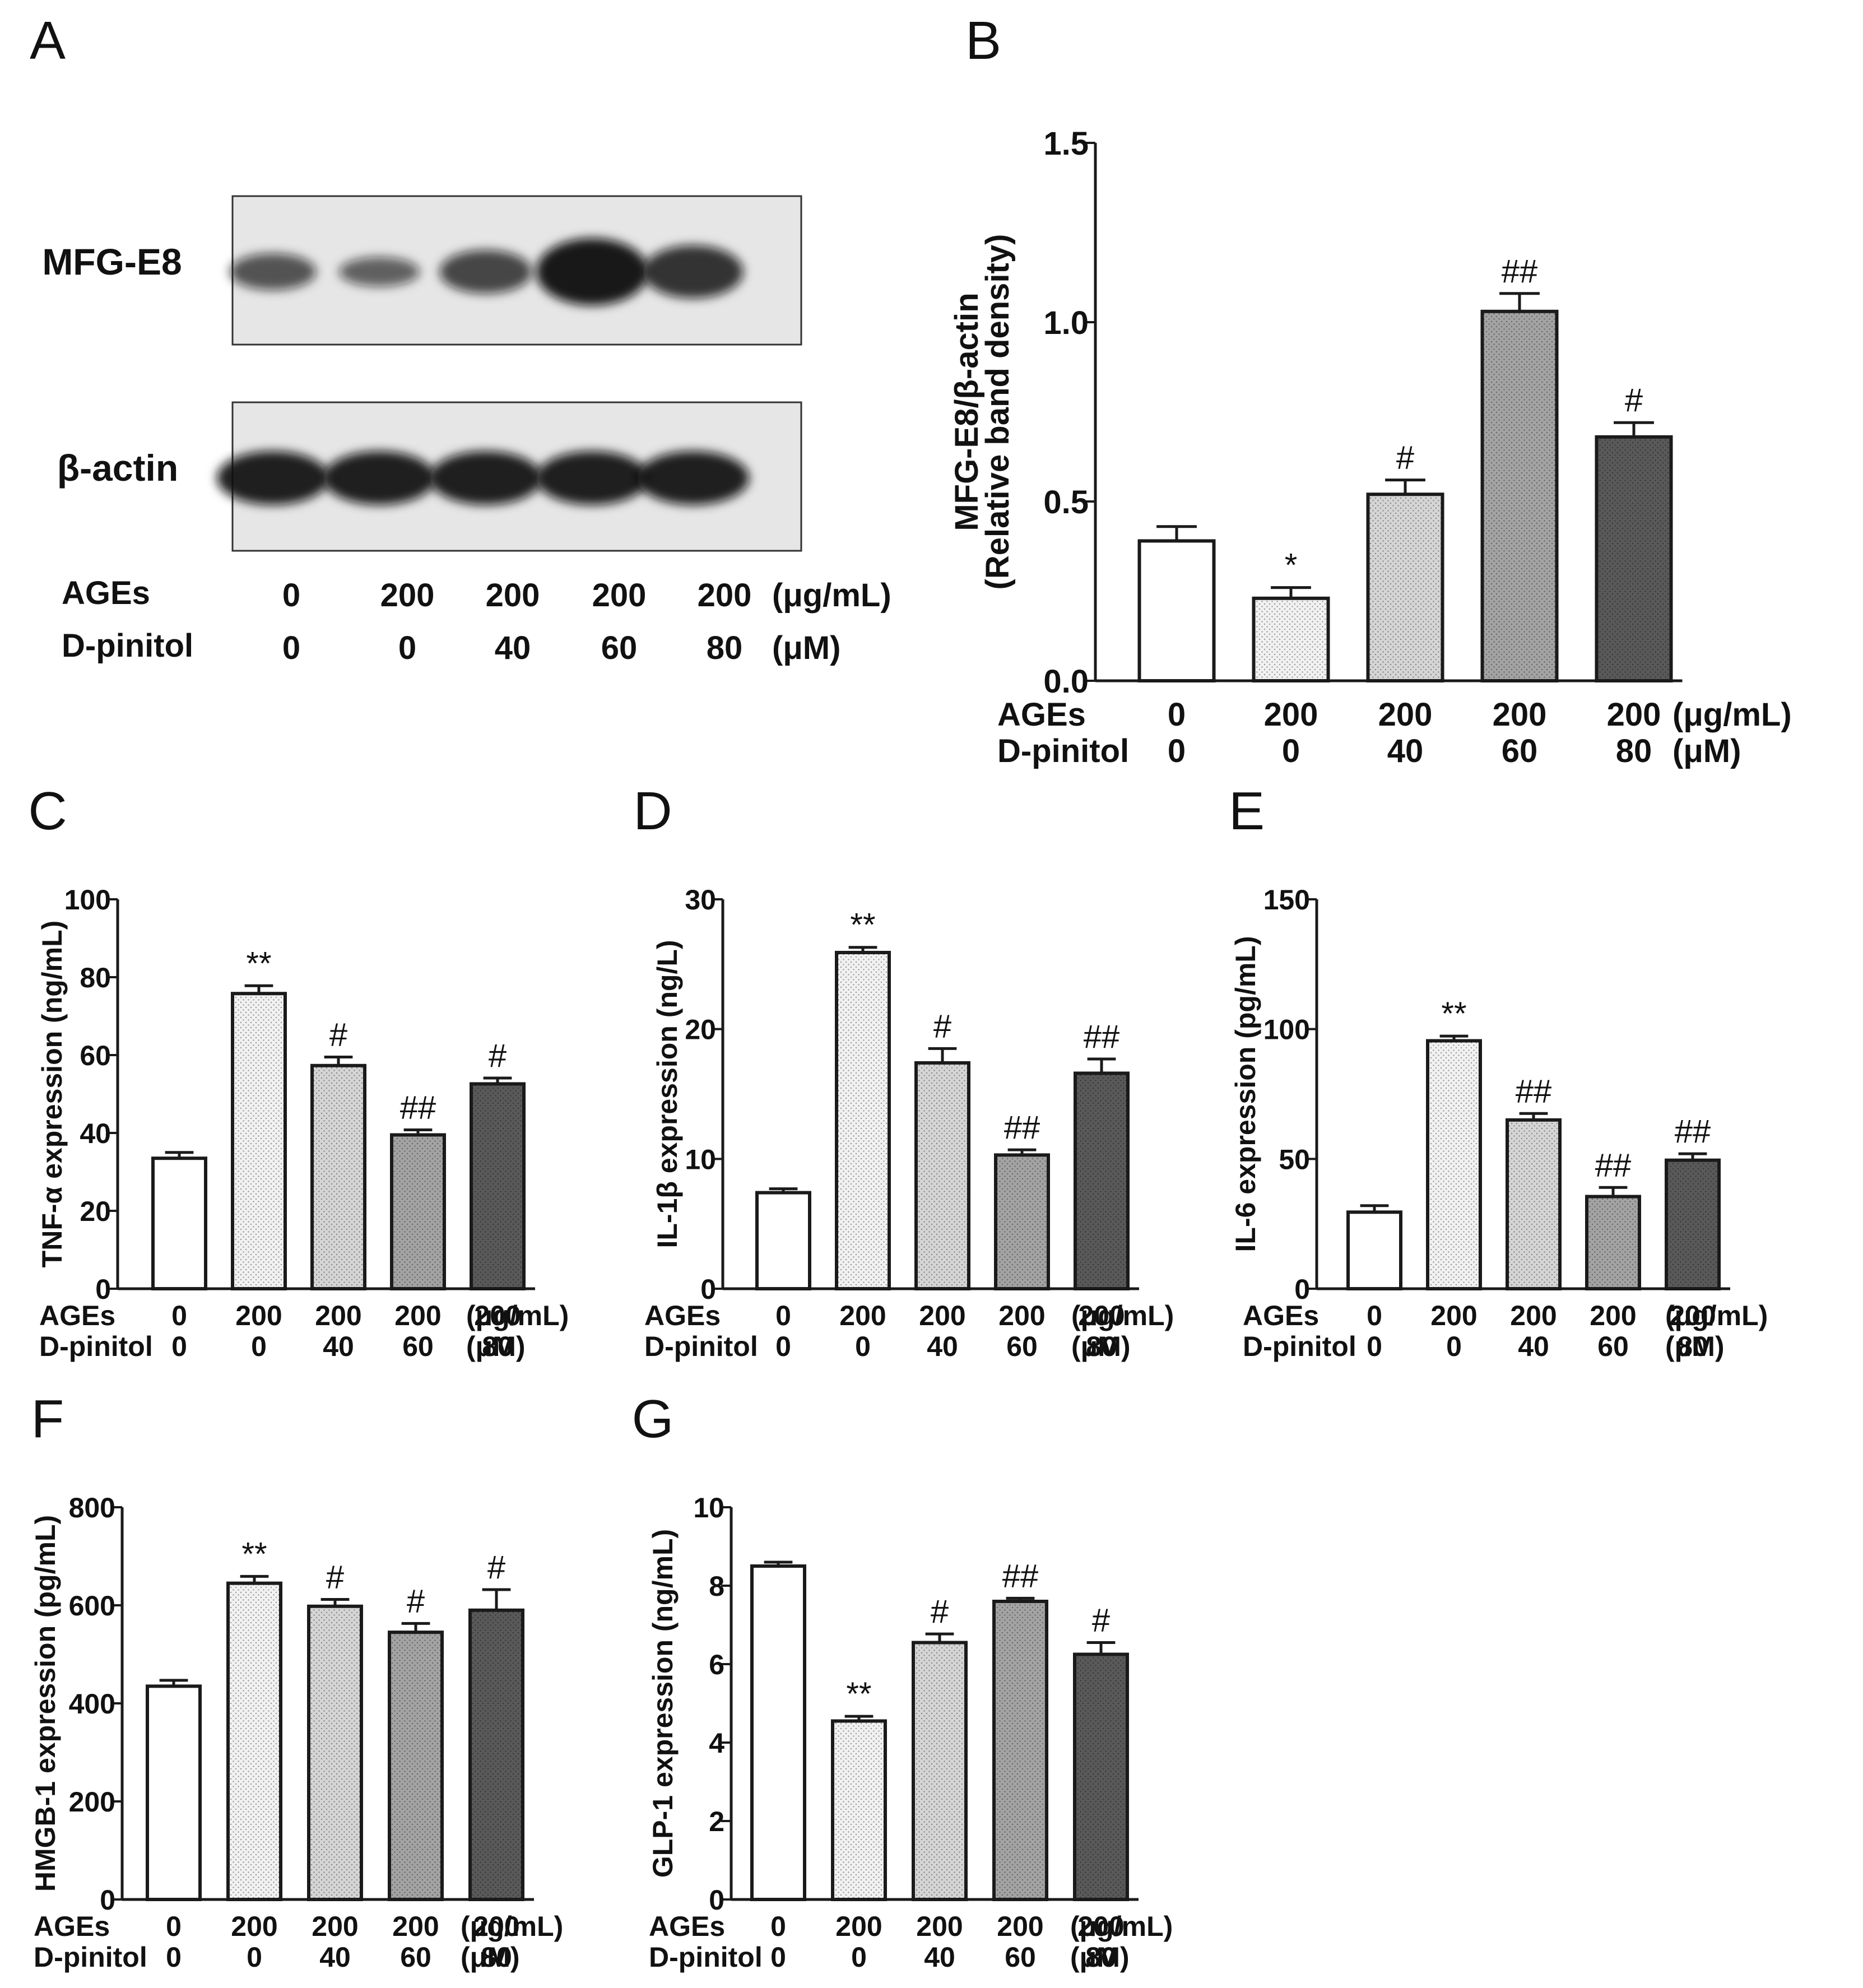 Image resolution: width=1863 pixels, height=1988 pixels. I want to click on y-tick-label: 100, so click(1286, 1030).